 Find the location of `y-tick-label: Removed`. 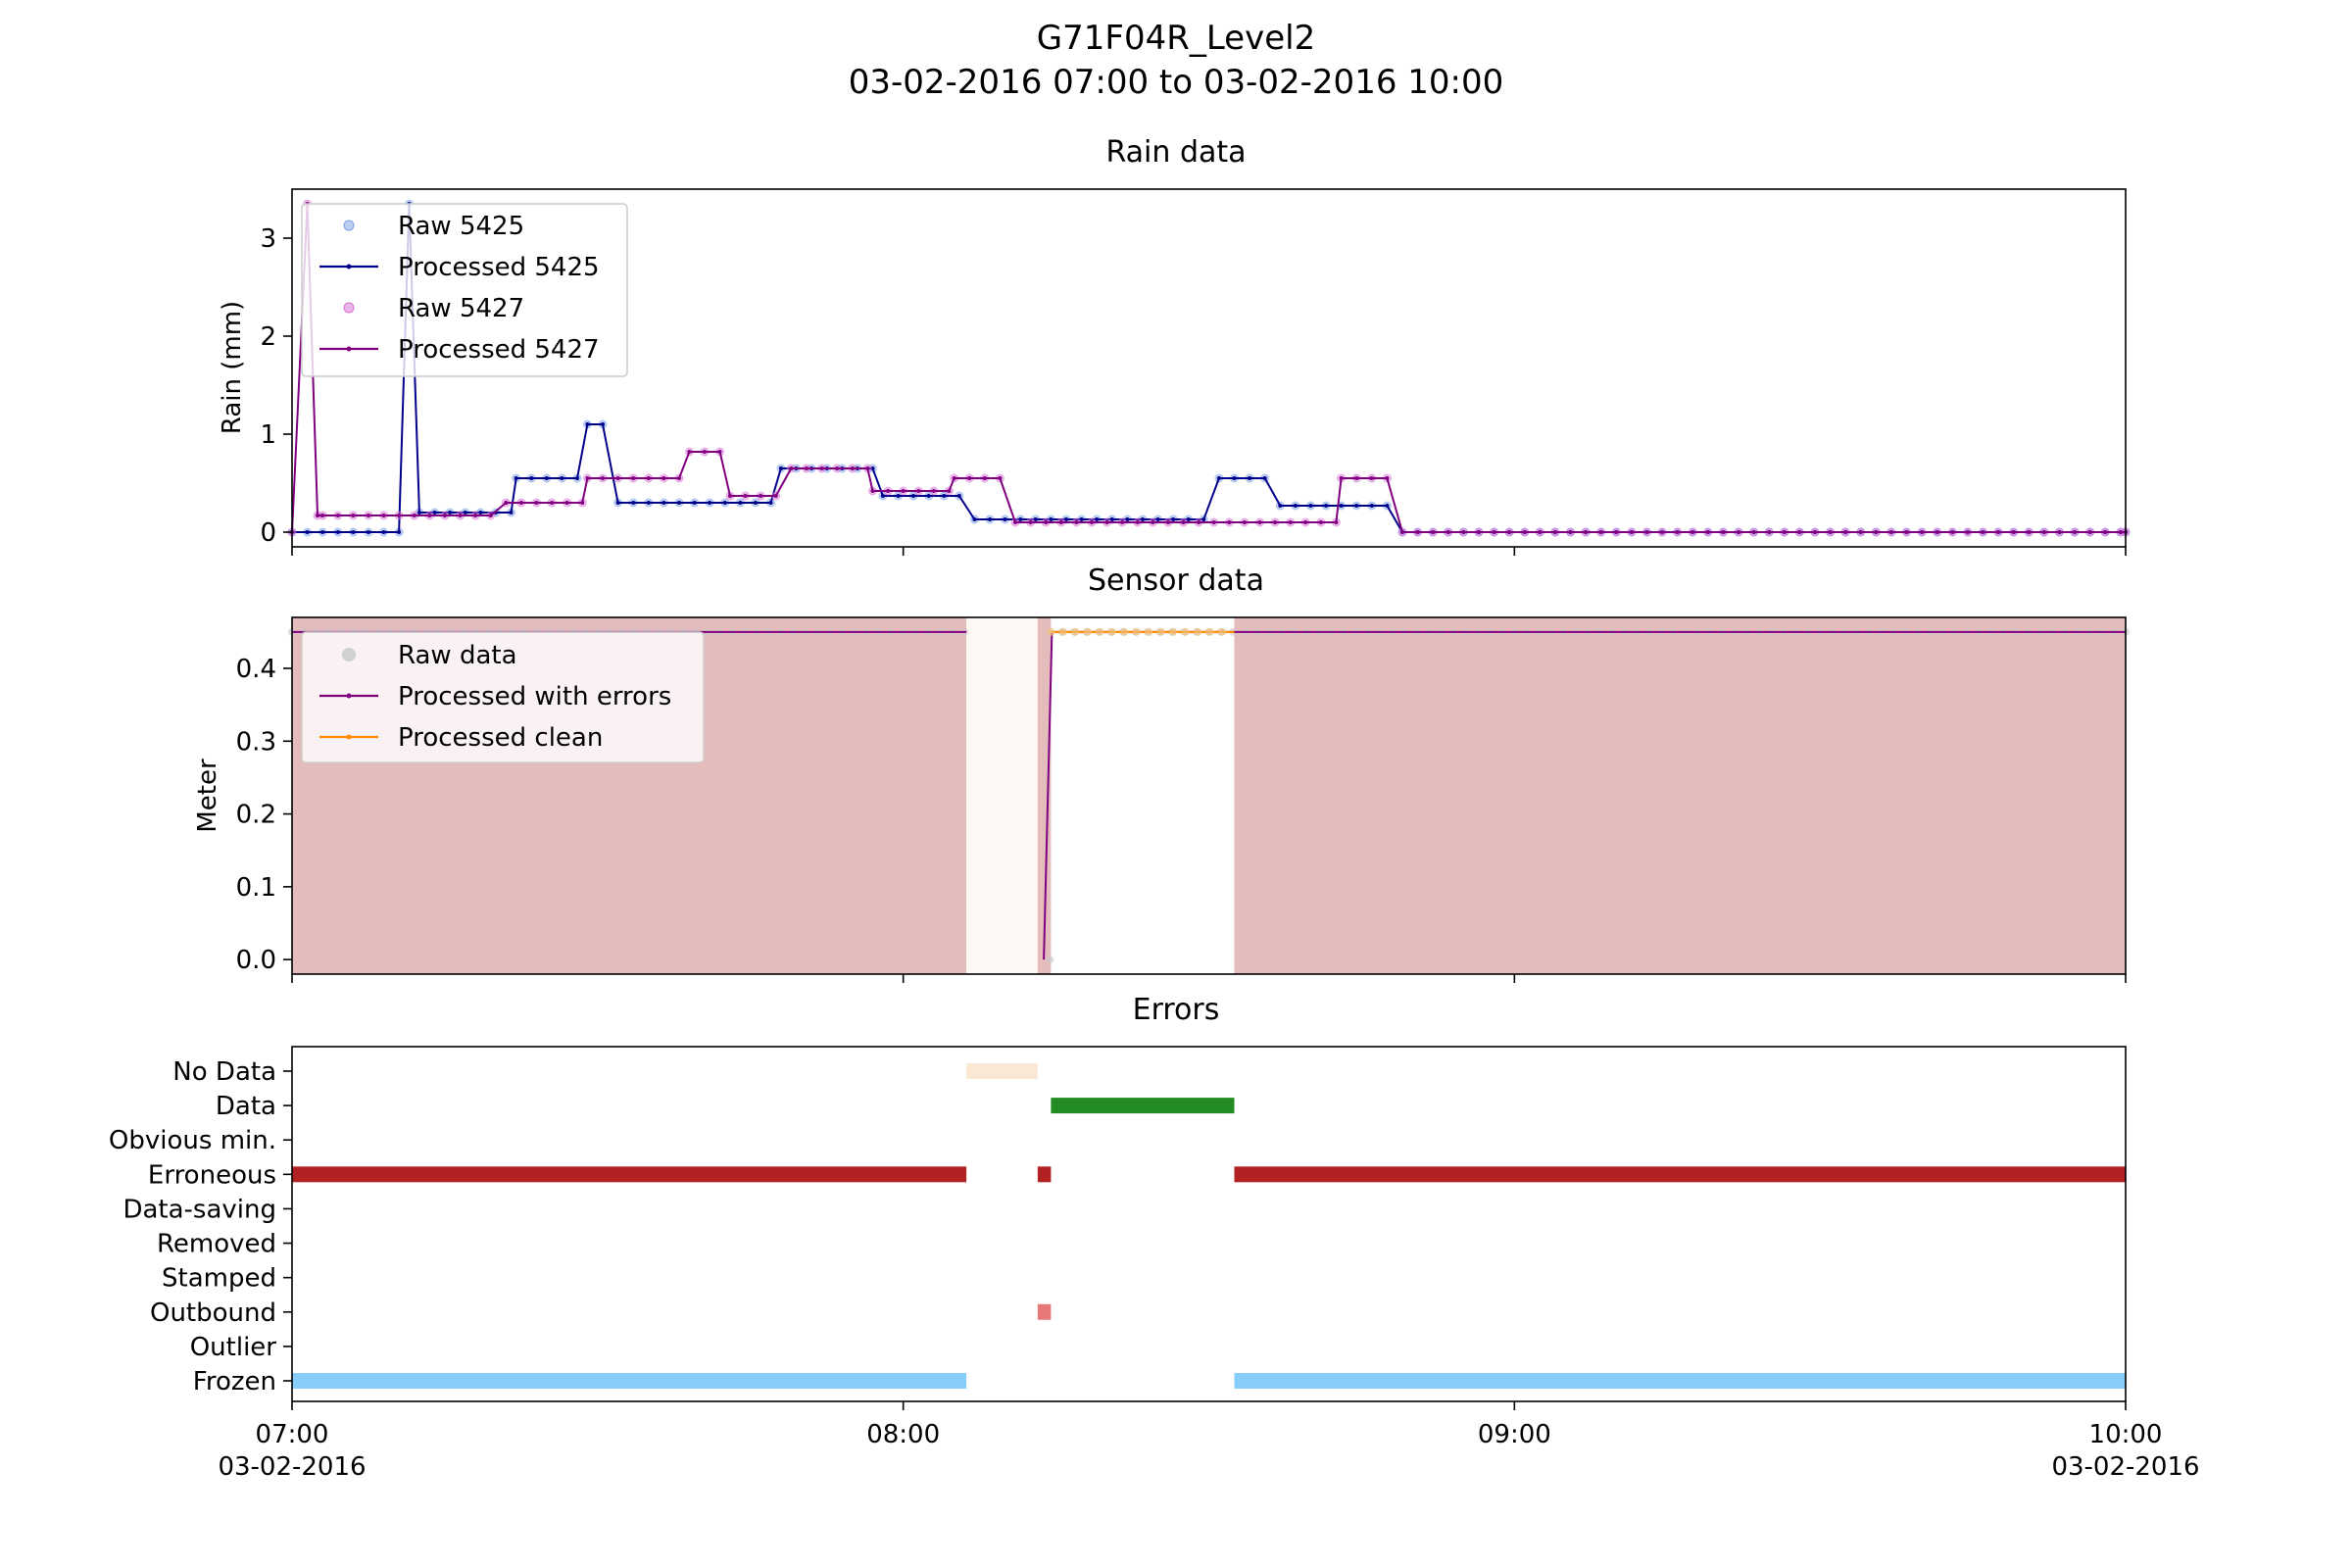

y-tick-label: Removed is located at coordinates (217, 1244).